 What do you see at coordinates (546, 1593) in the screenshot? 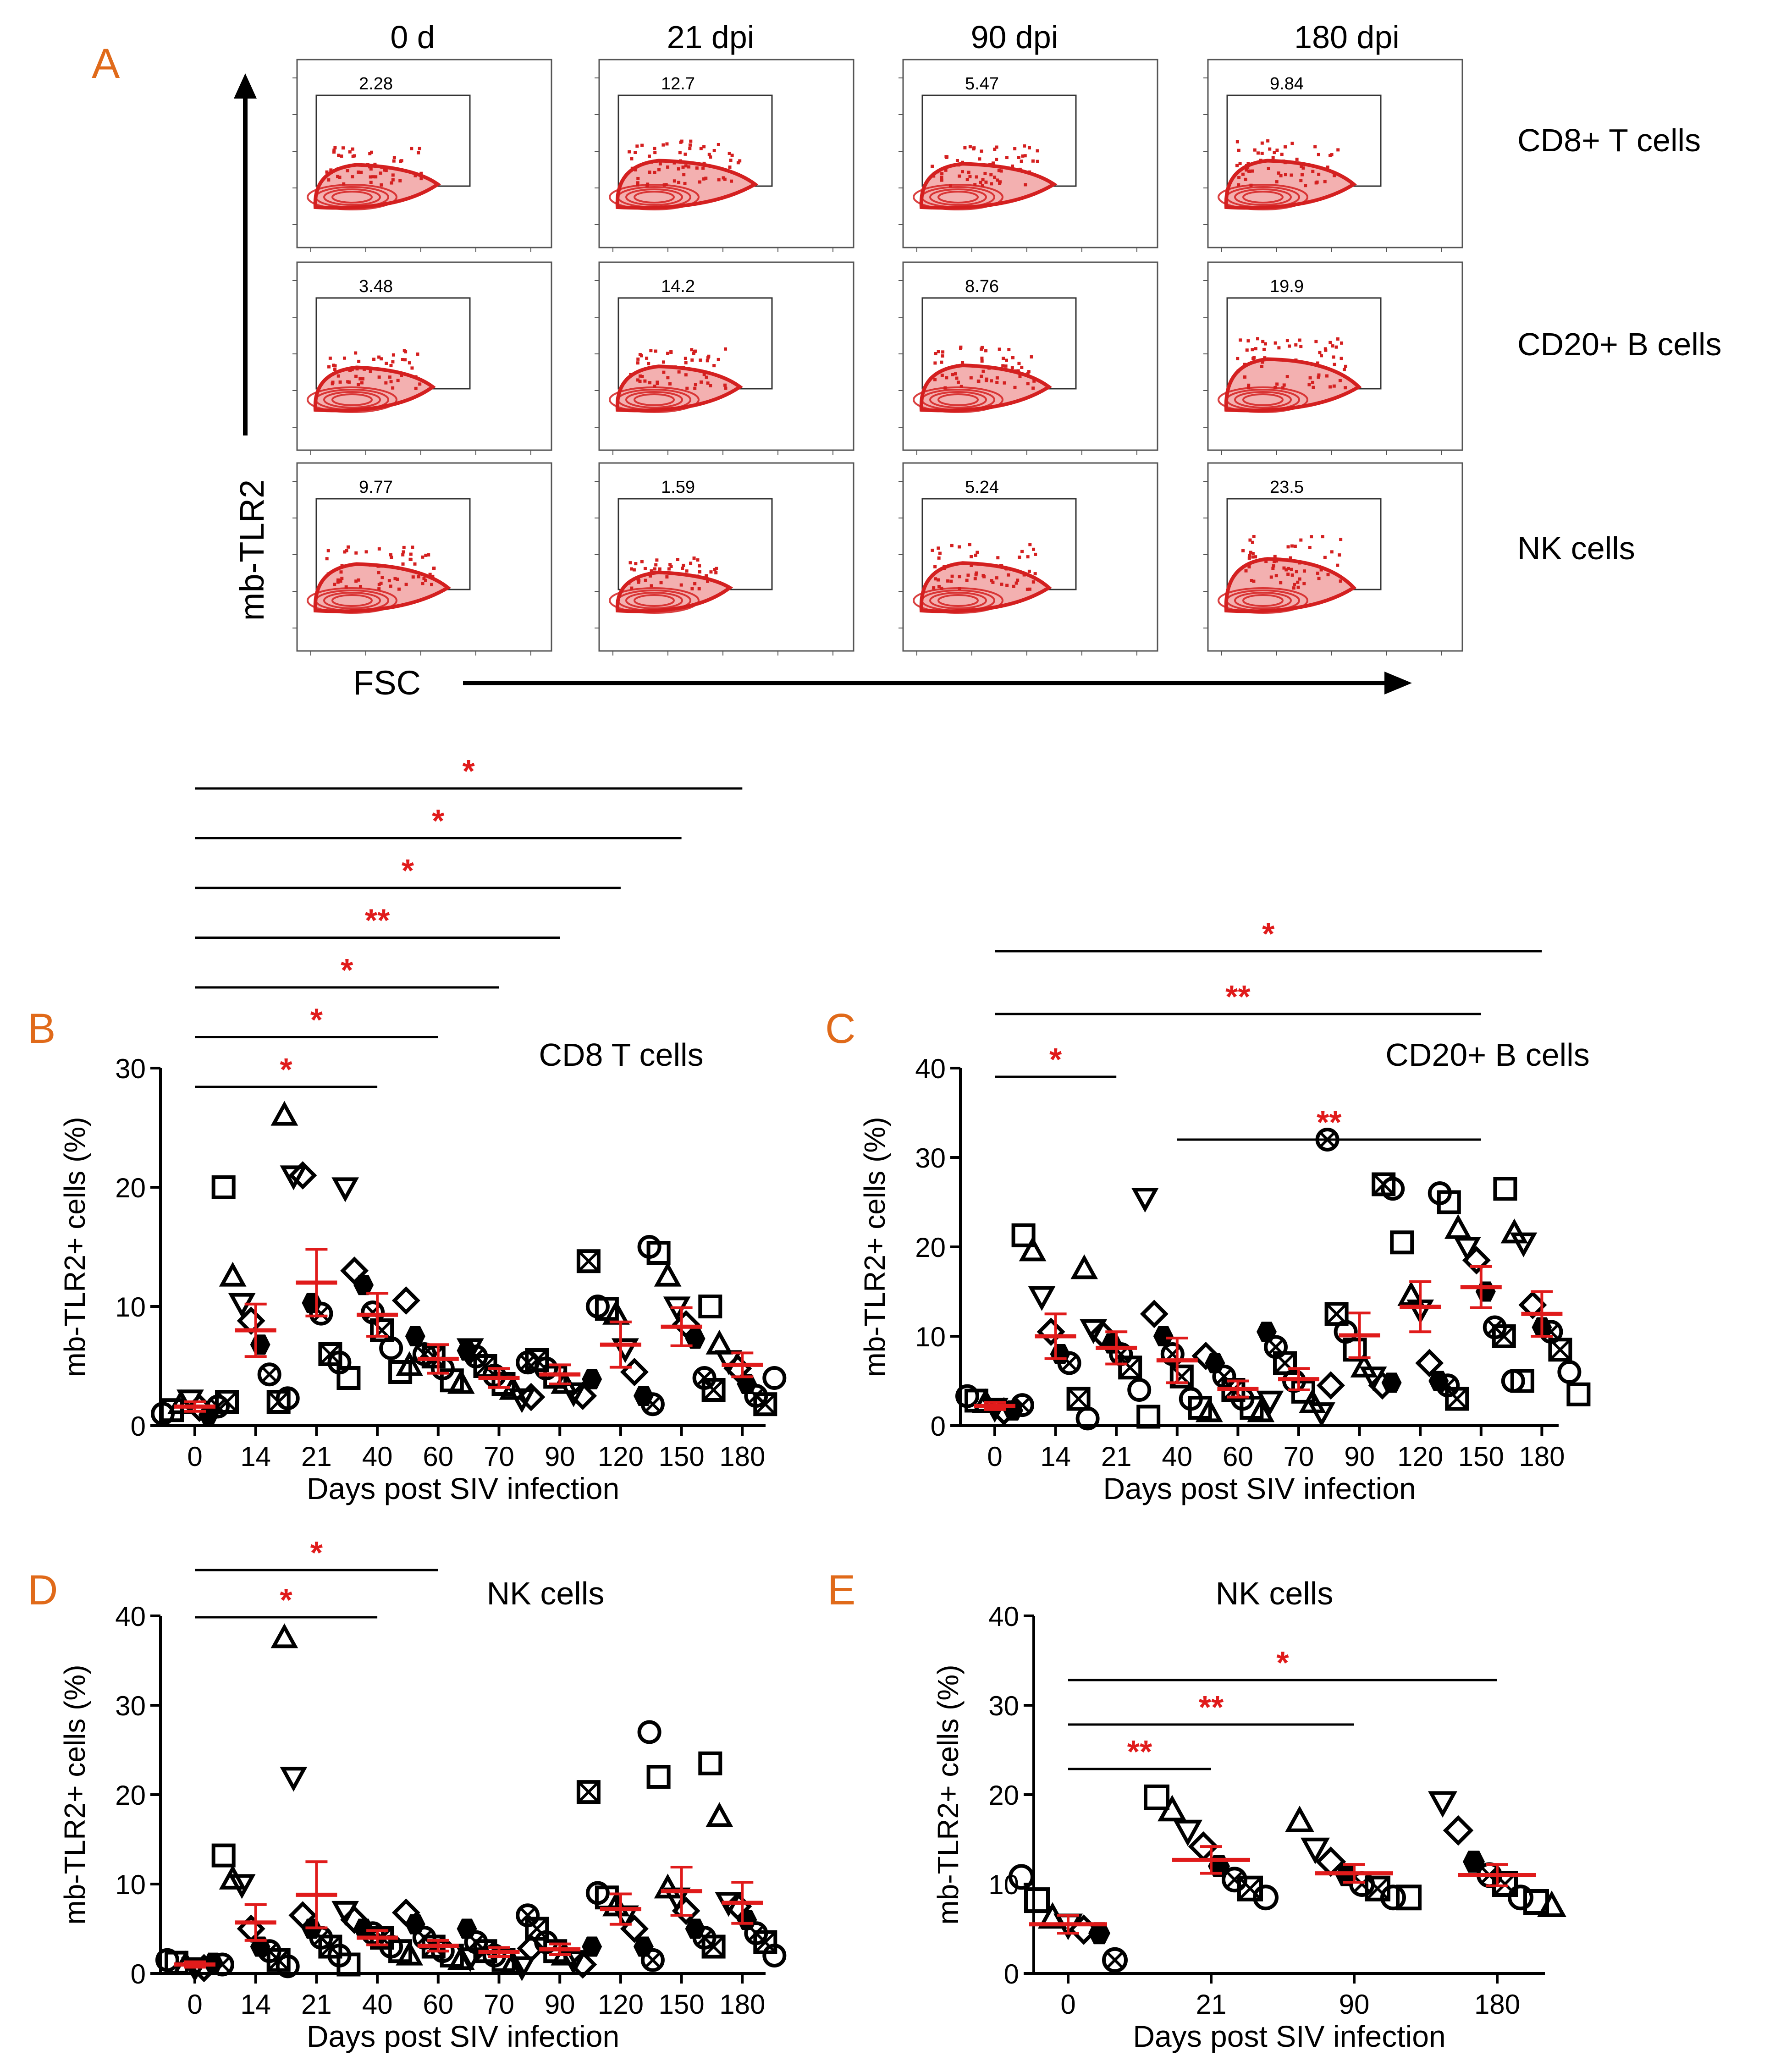
I see `chart-title: NK cells` at bounding box center [546, 1593].